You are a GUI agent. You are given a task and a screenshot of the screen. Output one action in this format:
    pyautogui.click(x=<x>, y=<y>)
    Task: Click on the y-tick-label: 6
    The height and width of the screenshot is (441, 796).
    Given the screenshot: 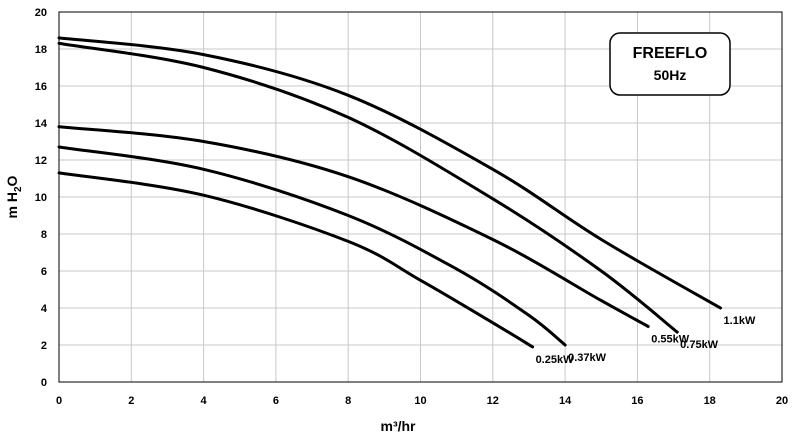 What is the action you would take?
    pyautogui.click(x=44, y=272)
    